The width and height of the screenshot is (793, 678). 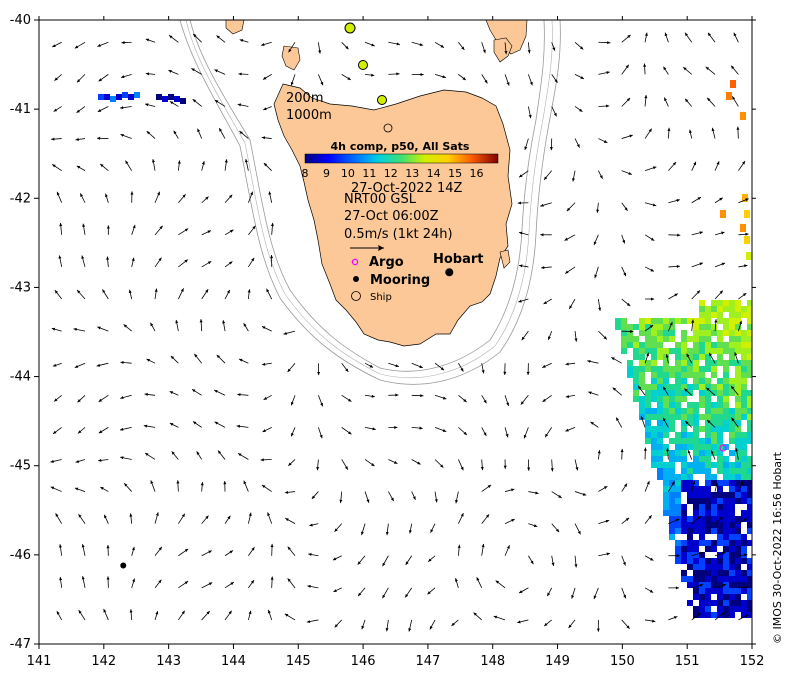 I want to click on colorbar-title: 4h comp, p50, All Sats, so click(x=400, y=146).